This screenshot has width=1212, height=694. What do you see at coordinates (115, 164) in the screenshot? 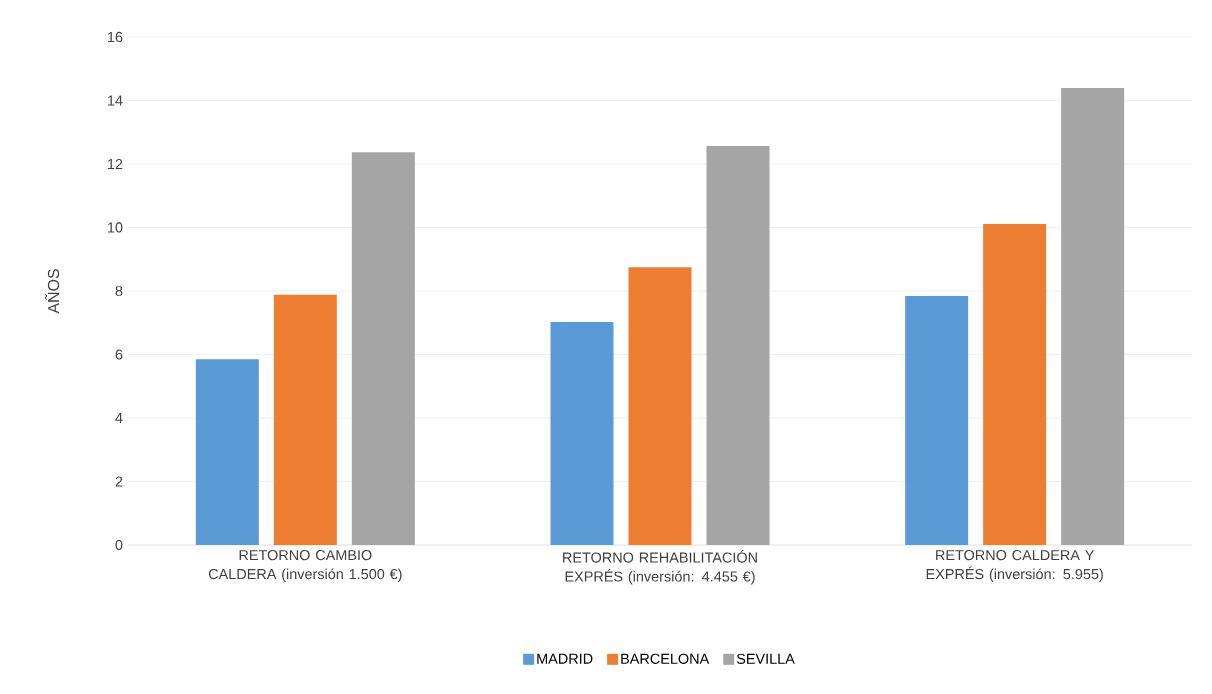
I see `y-tick-label: 12` at bounding box center [115, 164].